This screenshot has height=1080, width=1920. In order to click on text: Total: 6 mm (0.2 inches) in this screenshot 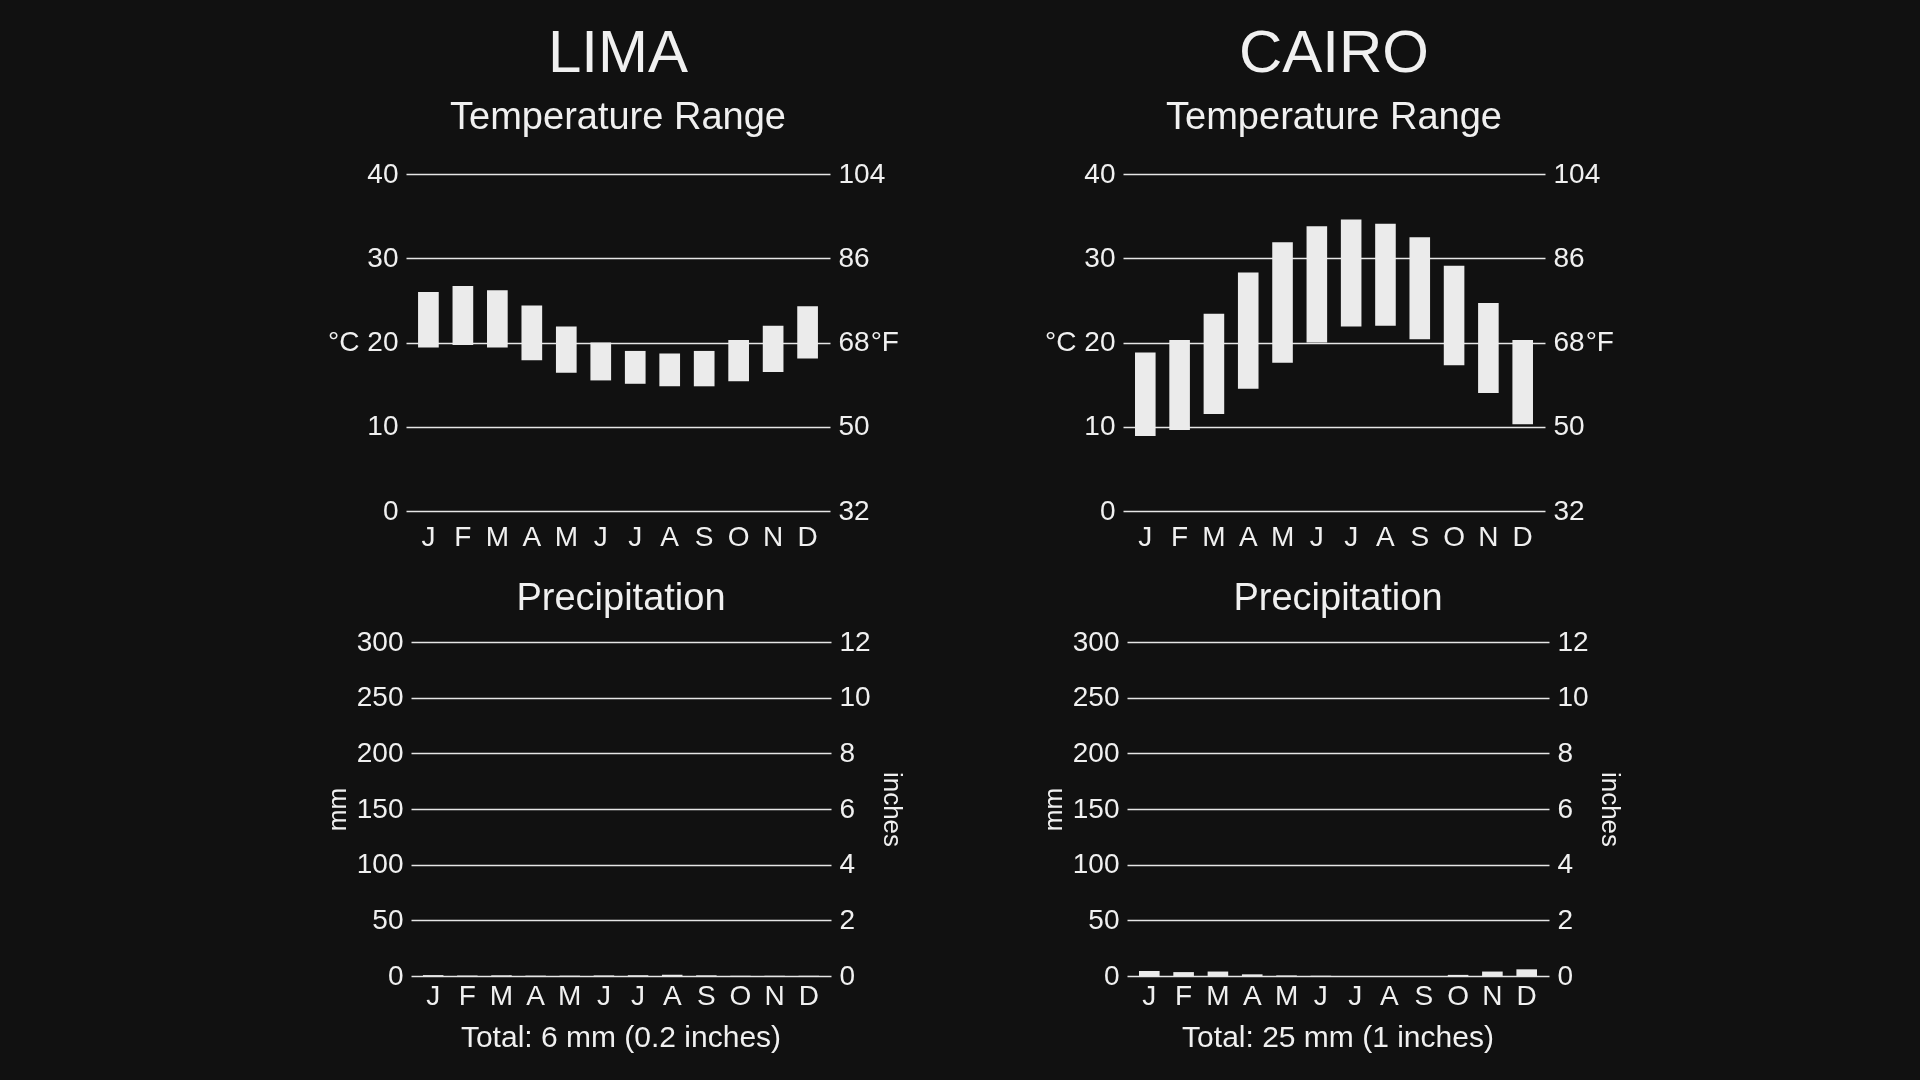, I will do `click(621, 1036)`.